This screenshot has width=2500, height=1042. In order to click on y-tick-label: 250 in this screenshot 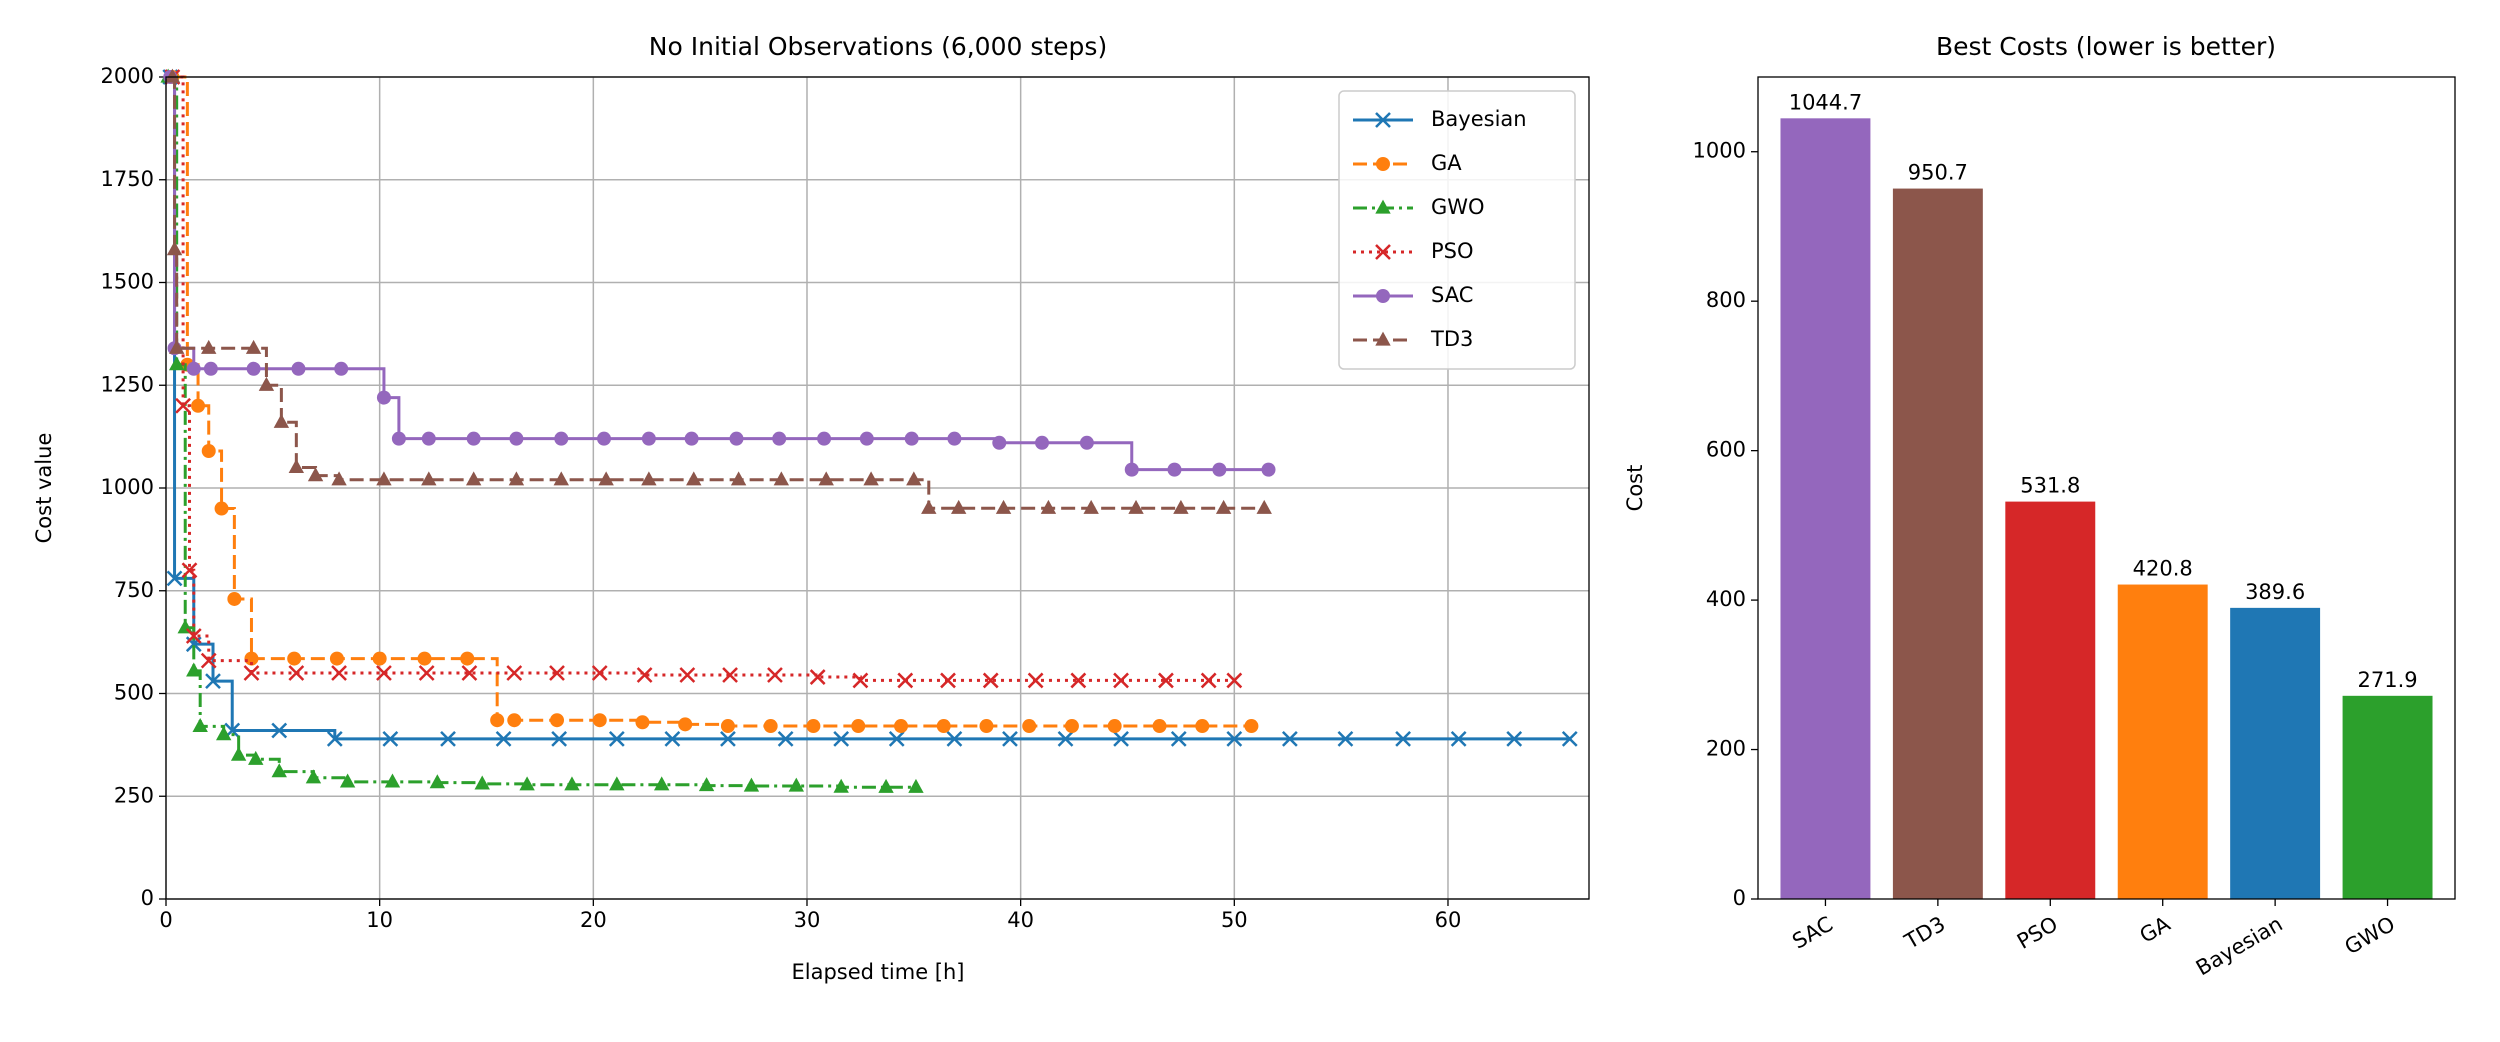, I will do `click(134, 795)`.